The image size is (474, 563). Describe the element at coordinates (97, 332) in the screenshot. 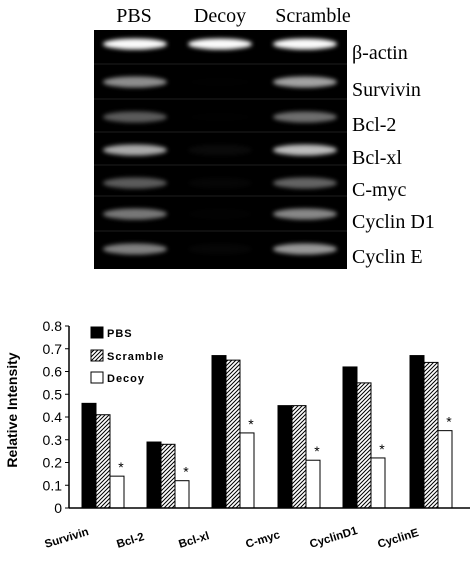

I see `legend-swatch-pbs` at that location.